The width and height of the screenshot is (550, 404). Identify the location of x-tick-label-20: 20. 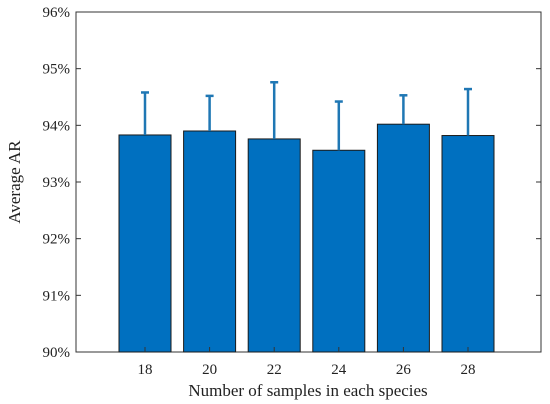
(209, 370).